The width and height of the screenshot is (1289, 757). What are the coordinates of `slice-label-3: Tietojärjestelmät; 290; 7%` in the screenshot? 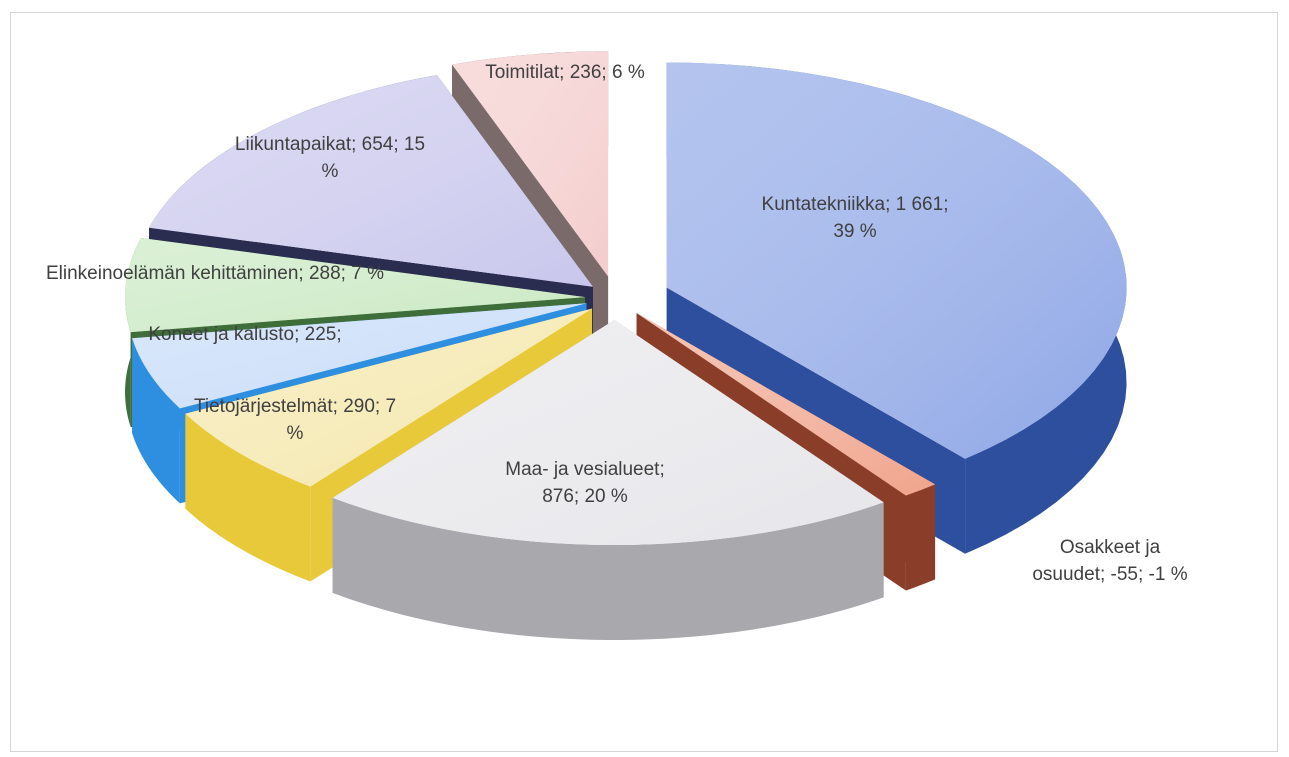 It's located at (295, 420).